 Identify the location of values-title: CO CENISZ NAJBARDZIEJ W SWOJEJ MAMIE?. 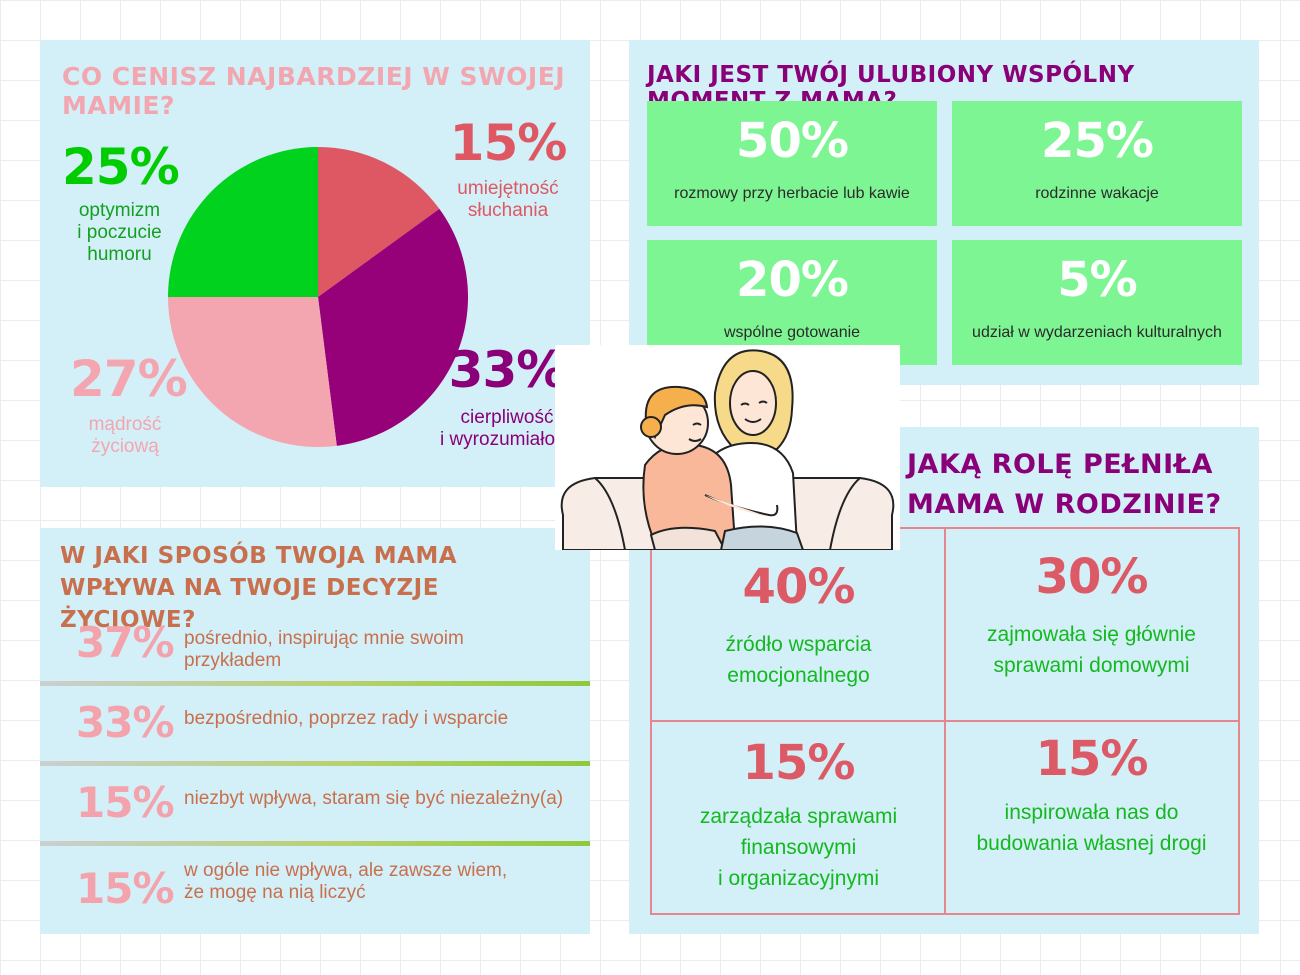
(314, 91).